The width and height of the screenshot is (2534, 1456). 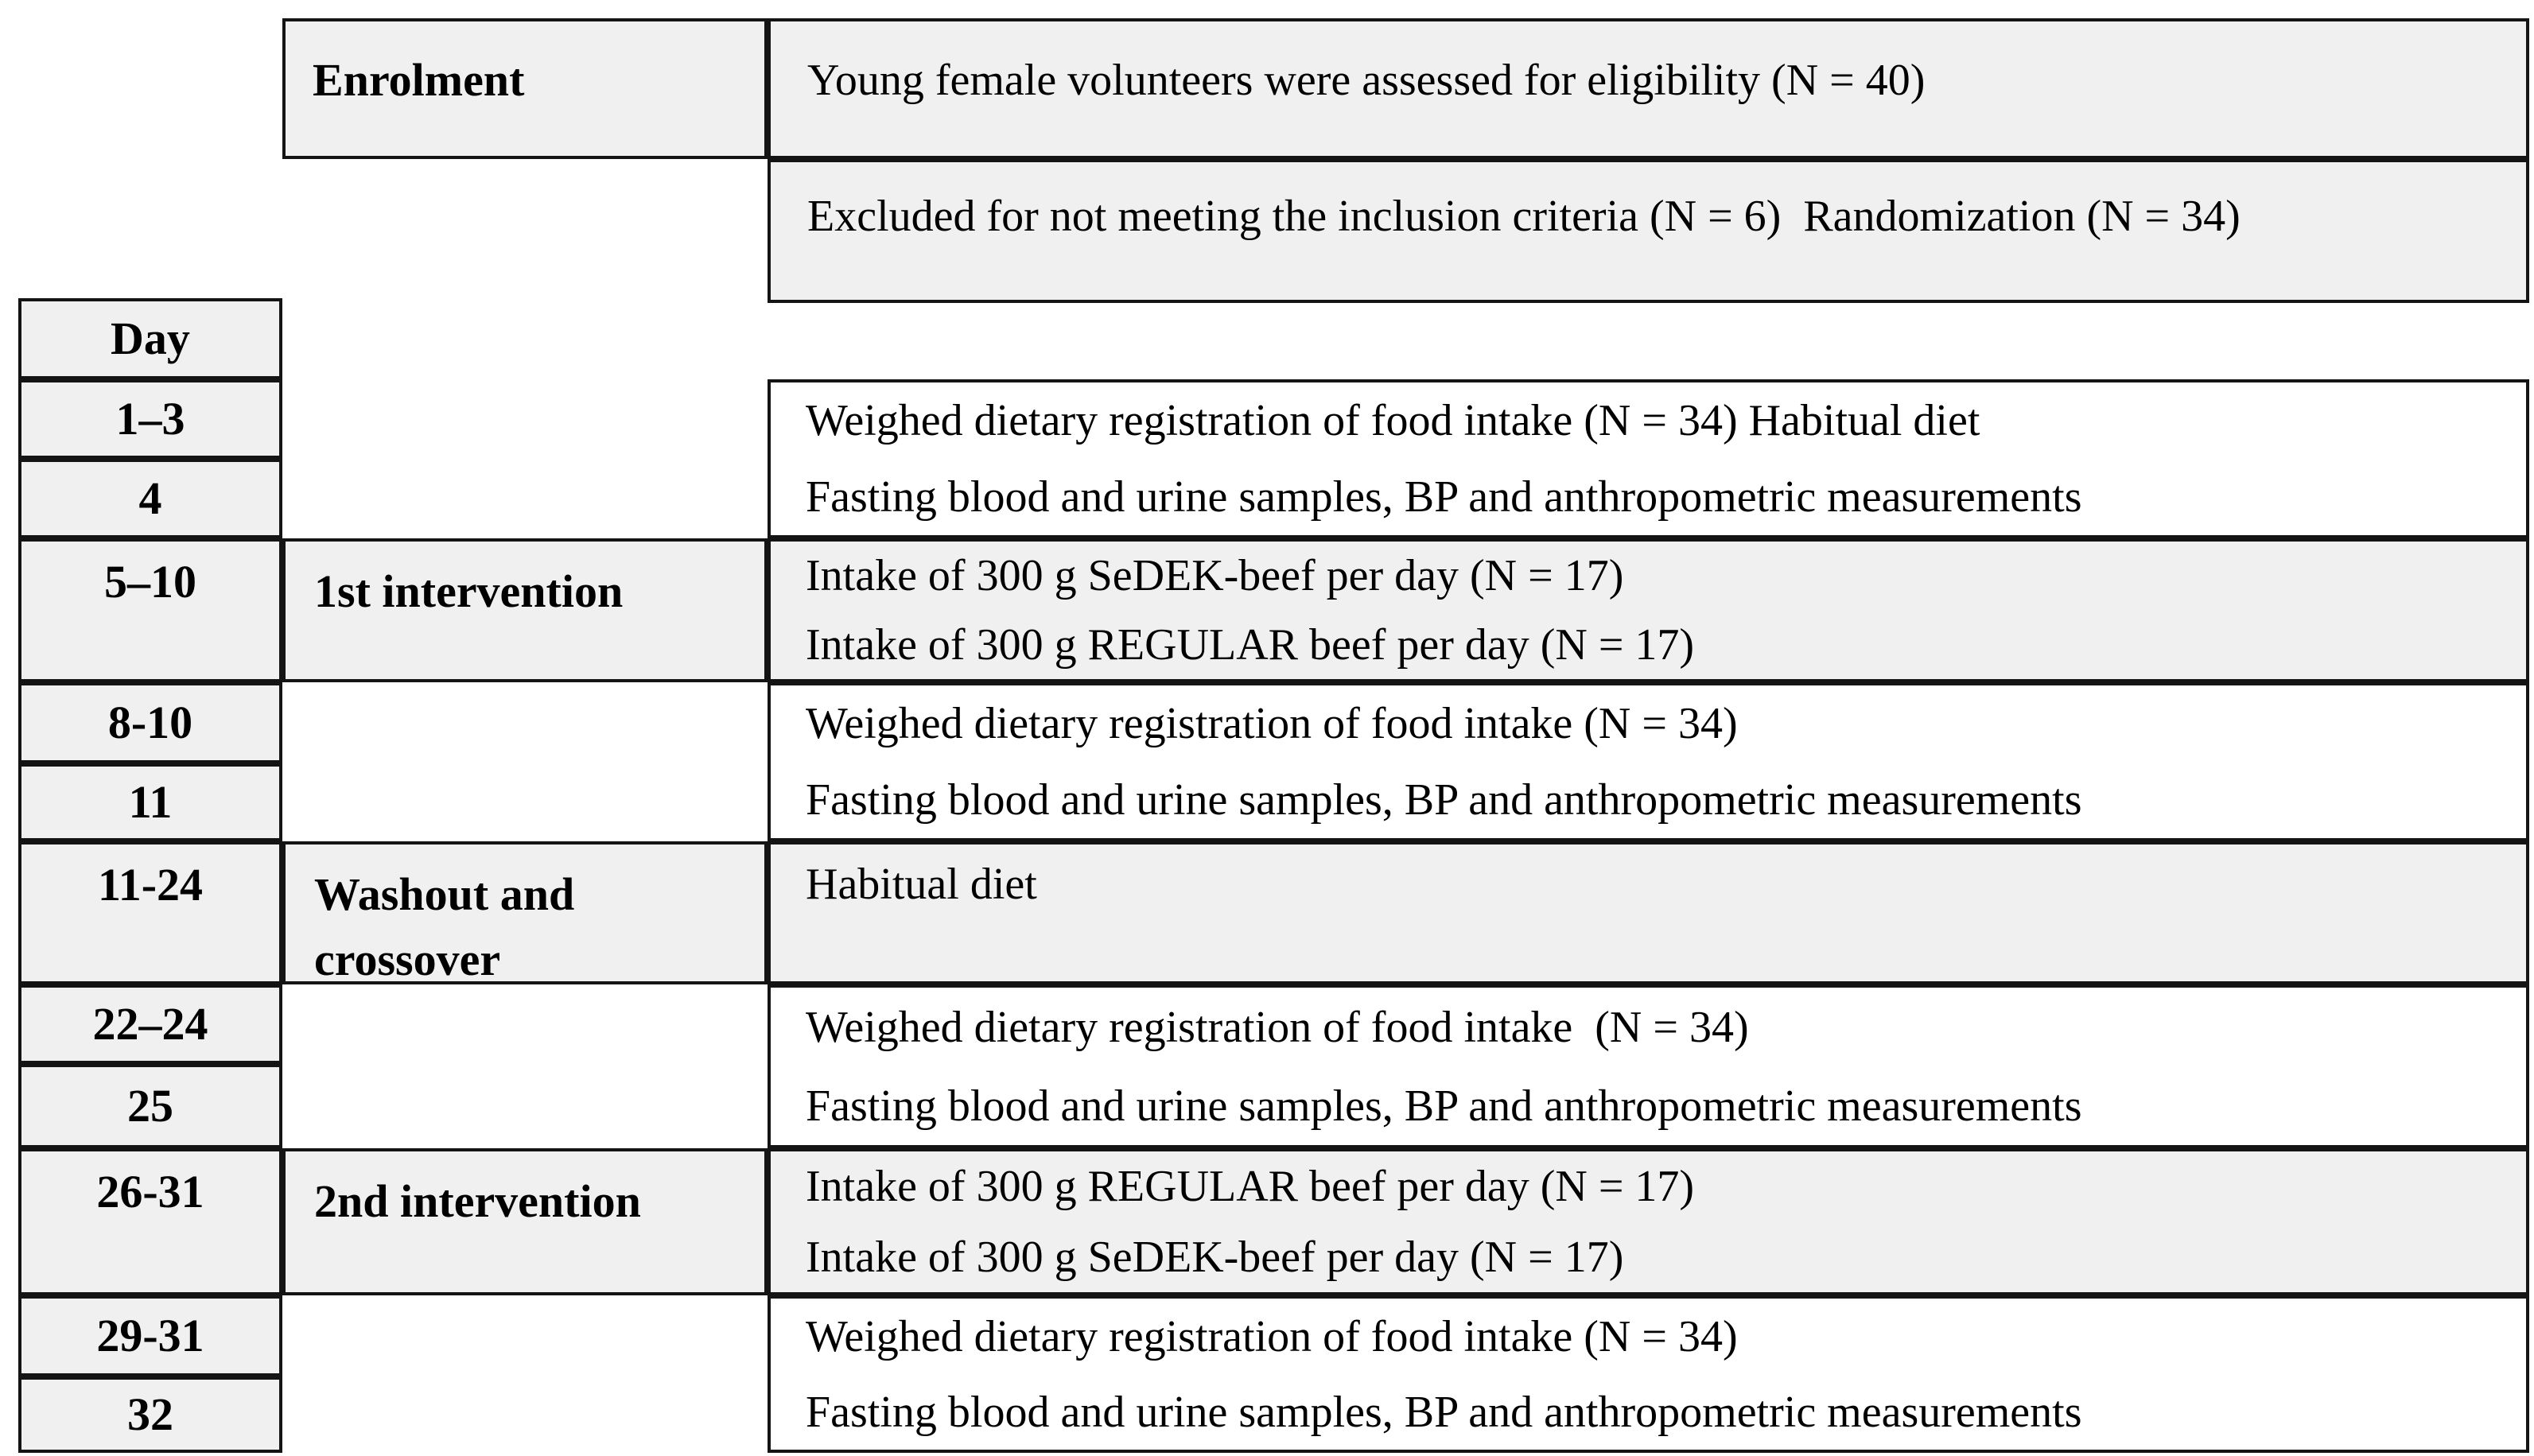 I want to click on phase-cell-washout-crossover: Washout and crossover, so click(x=525, y=913).